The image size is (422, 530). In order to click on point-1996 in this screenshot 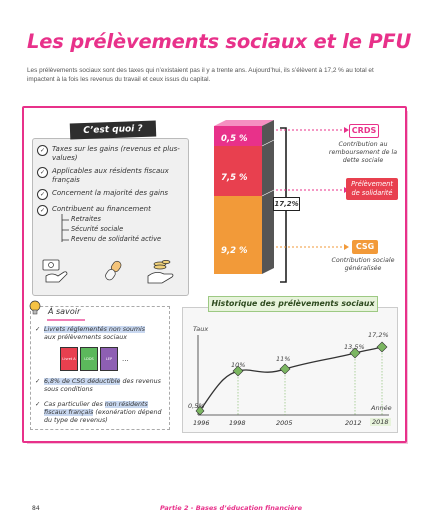, I will do `click(200, 410)`.